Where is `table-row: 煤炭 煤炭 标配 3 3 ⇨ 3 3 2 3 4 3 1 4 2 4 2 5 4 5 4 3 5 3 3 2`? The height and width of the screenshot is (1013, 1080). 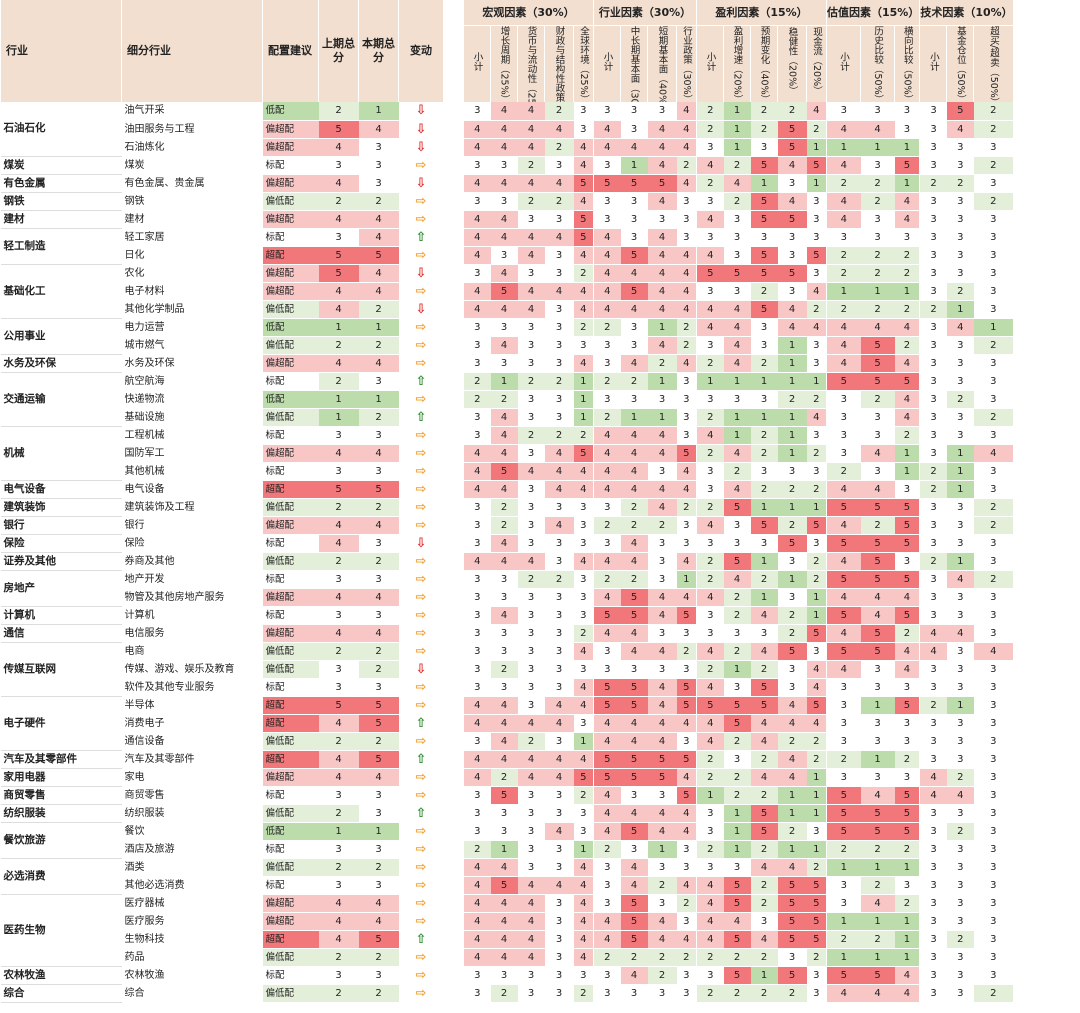 table-row: 煤炭 煤炭 标配 3 3 ⇨ 3 3 2 3 4 3 1 4 2 4 2 5 4 5 4 3 5 3 3 2 is located at coordinates (506, 165).